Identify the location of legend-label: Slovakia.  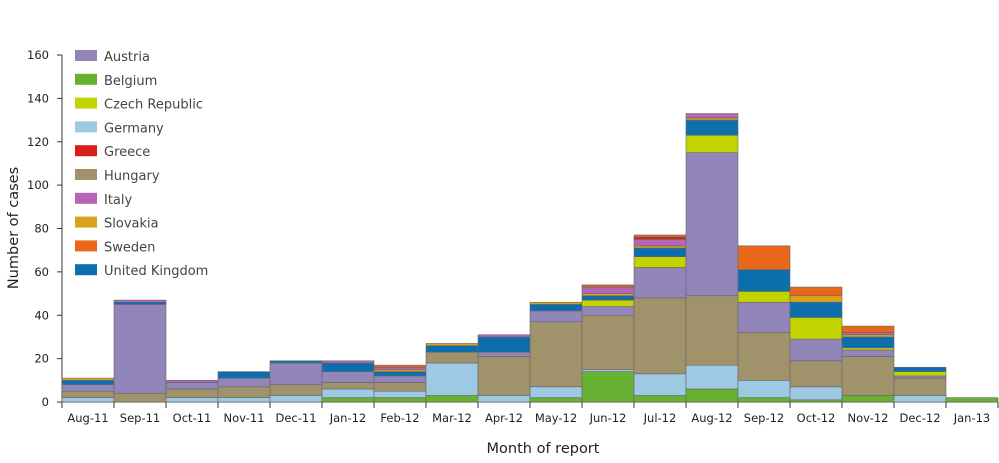
(131, 224).